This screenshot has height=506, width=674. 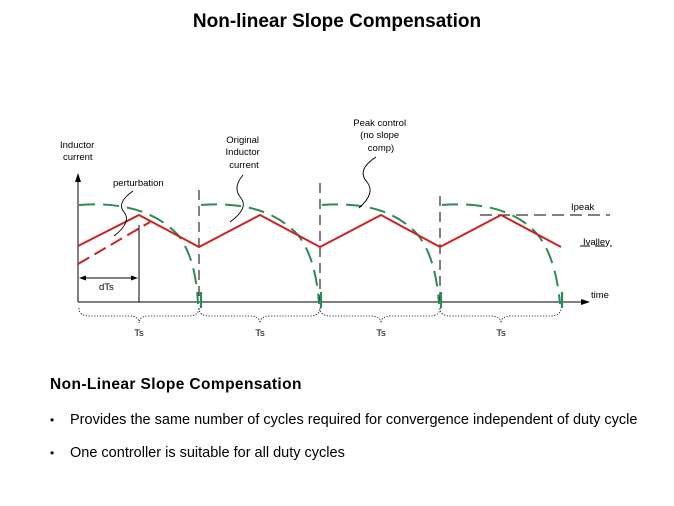 I want to click on peak-control-leader-line, so click(x=367, y=182).